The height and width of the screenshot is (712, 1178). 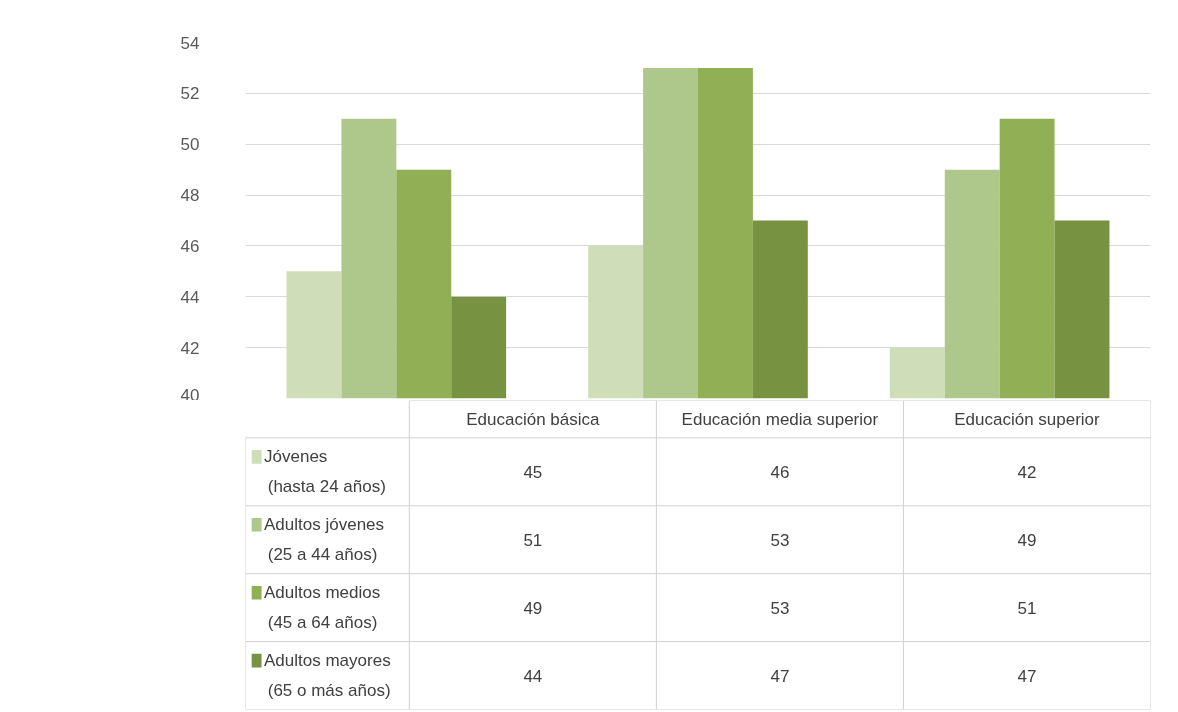 What do you see at coordinates (533, 676) in the screenshot?
I see `data-label: 44` at bounding box center [533, 676].